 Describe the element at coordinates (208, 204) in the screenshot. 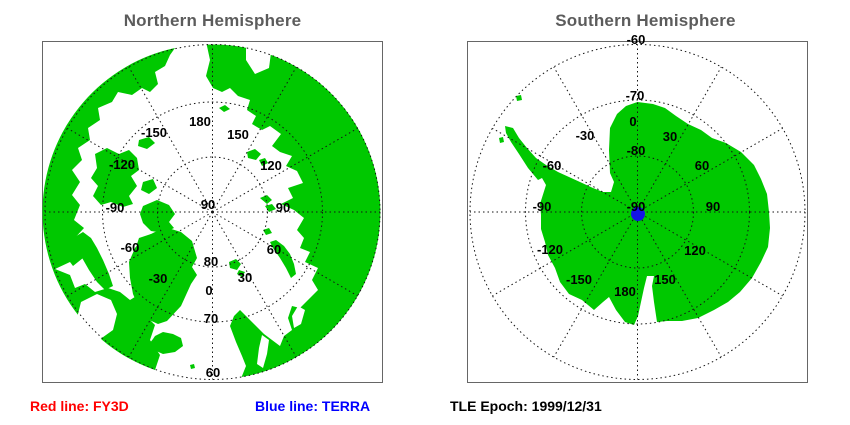

I see `lat-label-pole: 90` at that location.